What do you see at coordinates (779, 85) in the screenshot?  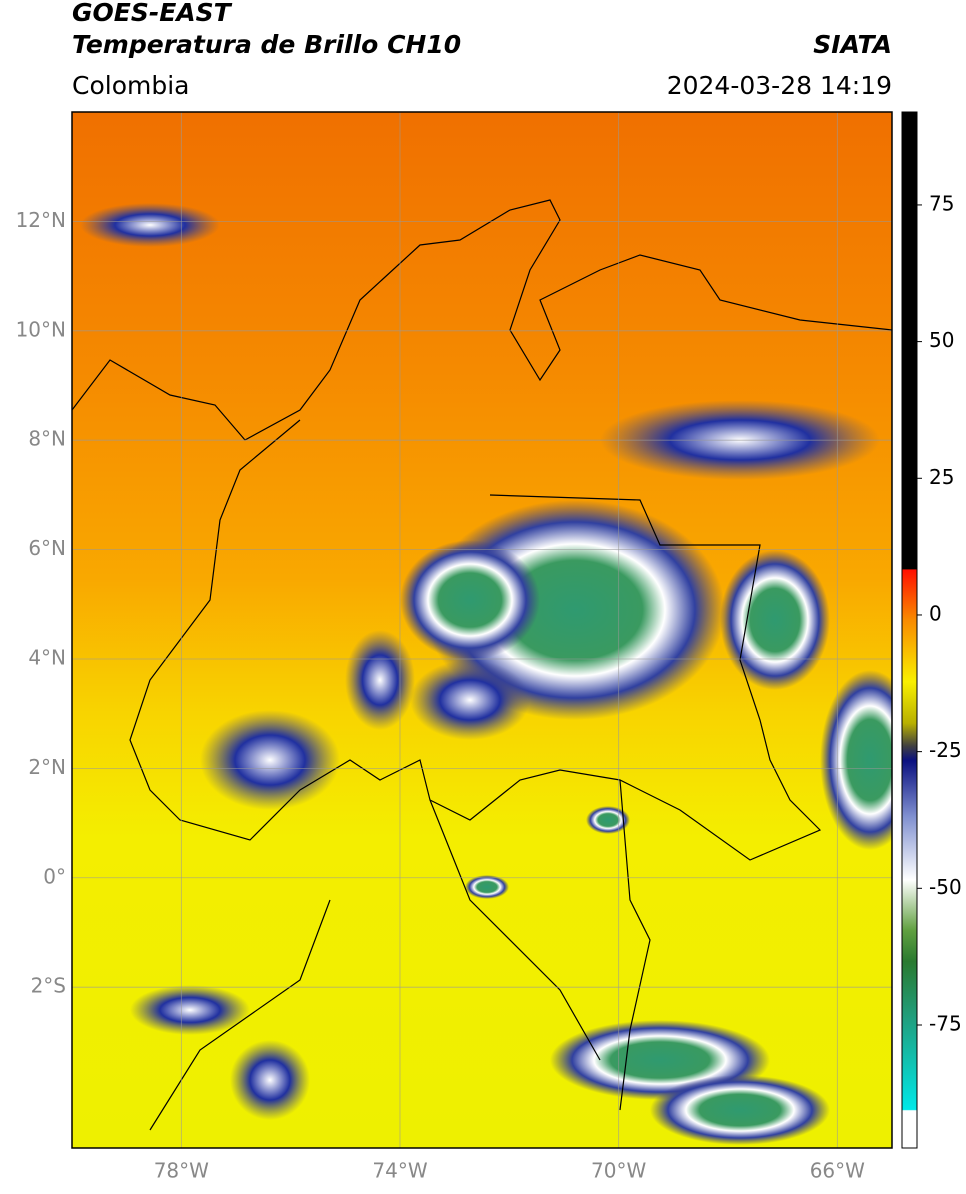 I see `datetime: 2024-03-28 14:19` at bounding box center [779, 85].